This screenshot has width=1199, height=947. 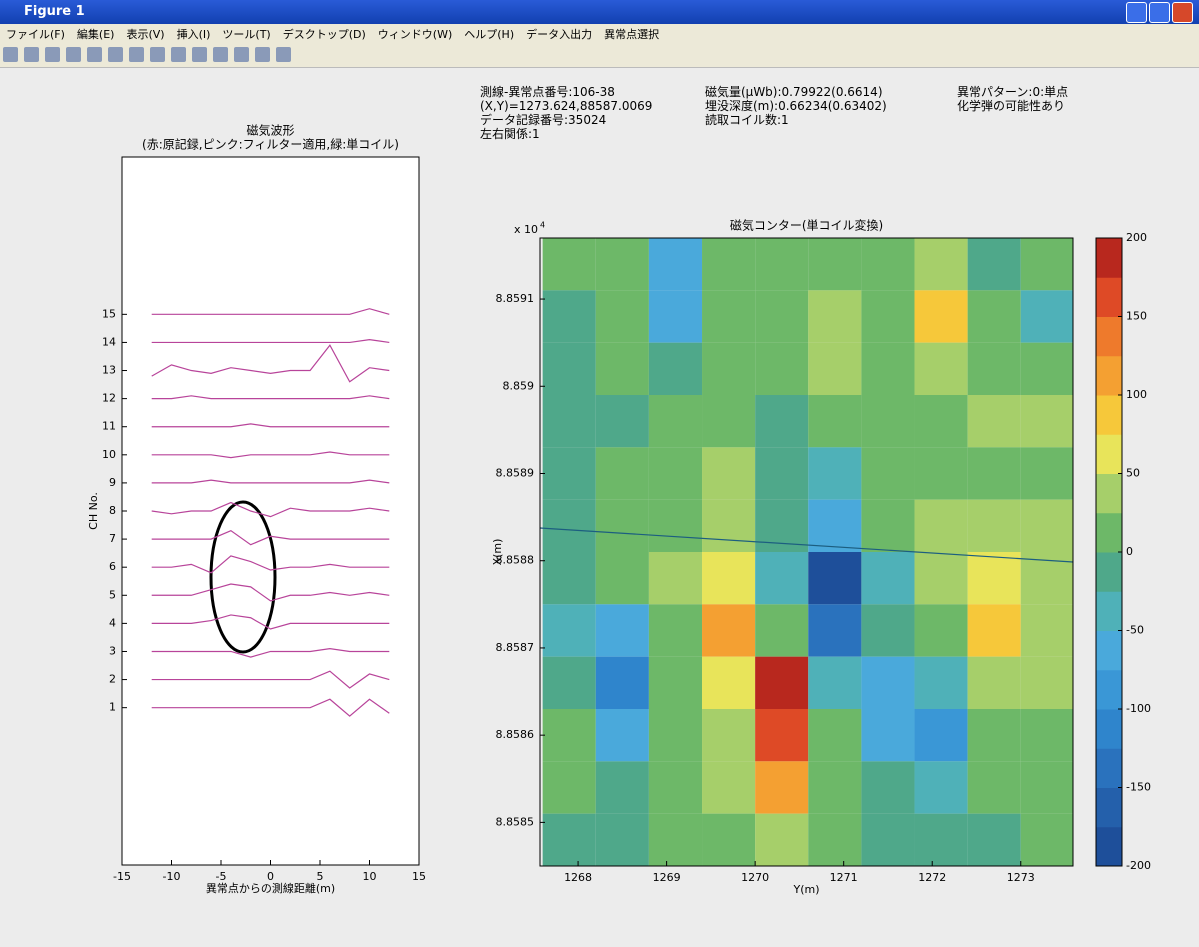 What do you see at coordinates (755, 877) in the screenshot?
I see `x-tick-label: 1270` at bounding box center [755, 877].